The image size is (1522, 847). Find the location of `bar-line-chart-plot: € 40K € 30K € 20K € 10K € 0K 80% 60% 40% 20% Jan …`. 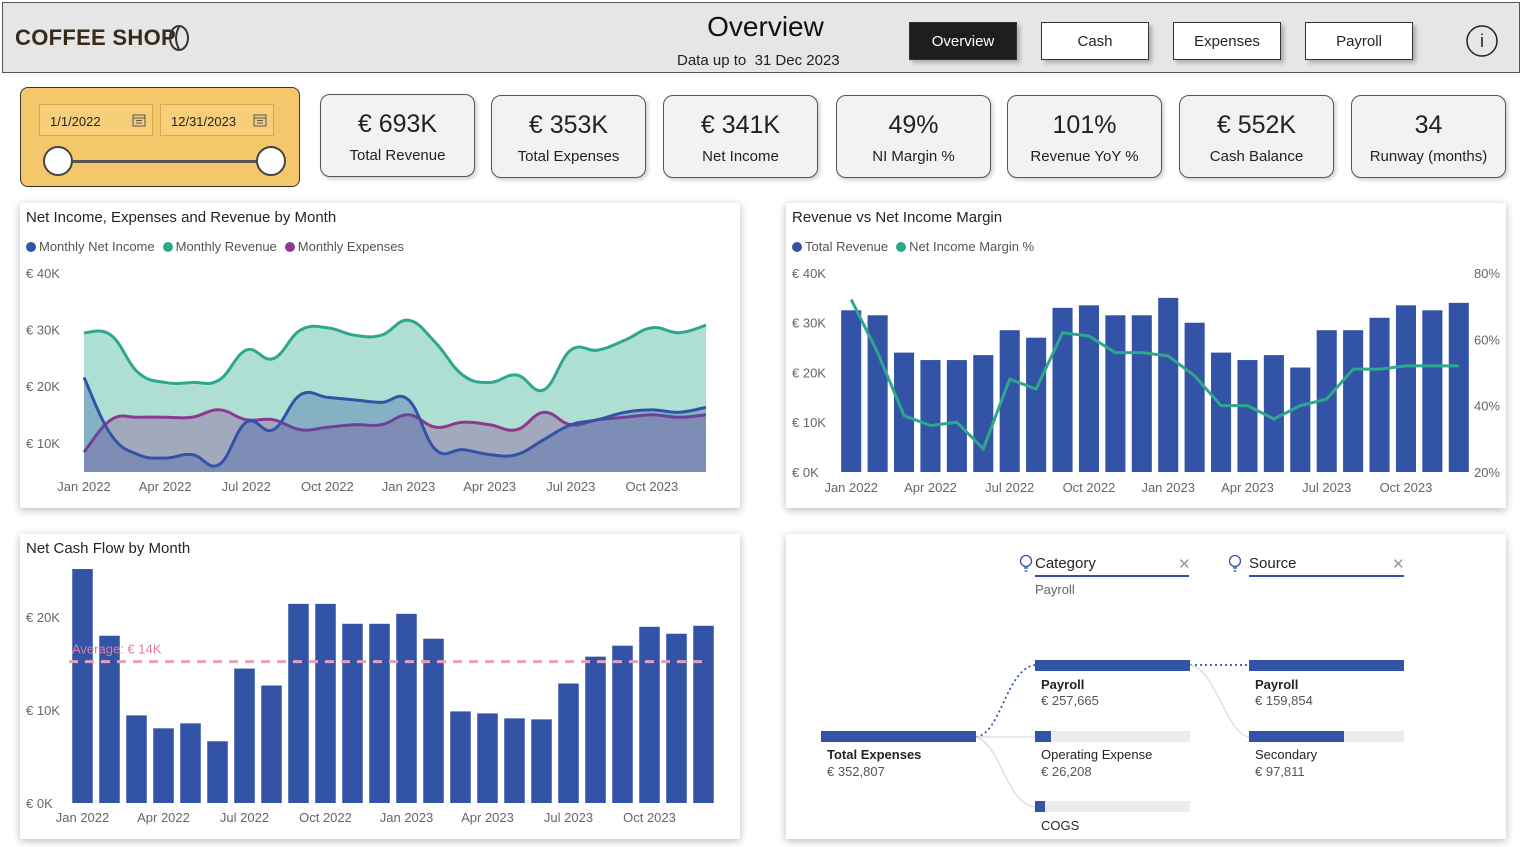

bar-line-chart-plot: € 40K € 30K € 20K € 10K € 0K 80% 60% 40% 20% Jan … is located at coordinates (1146, 380).